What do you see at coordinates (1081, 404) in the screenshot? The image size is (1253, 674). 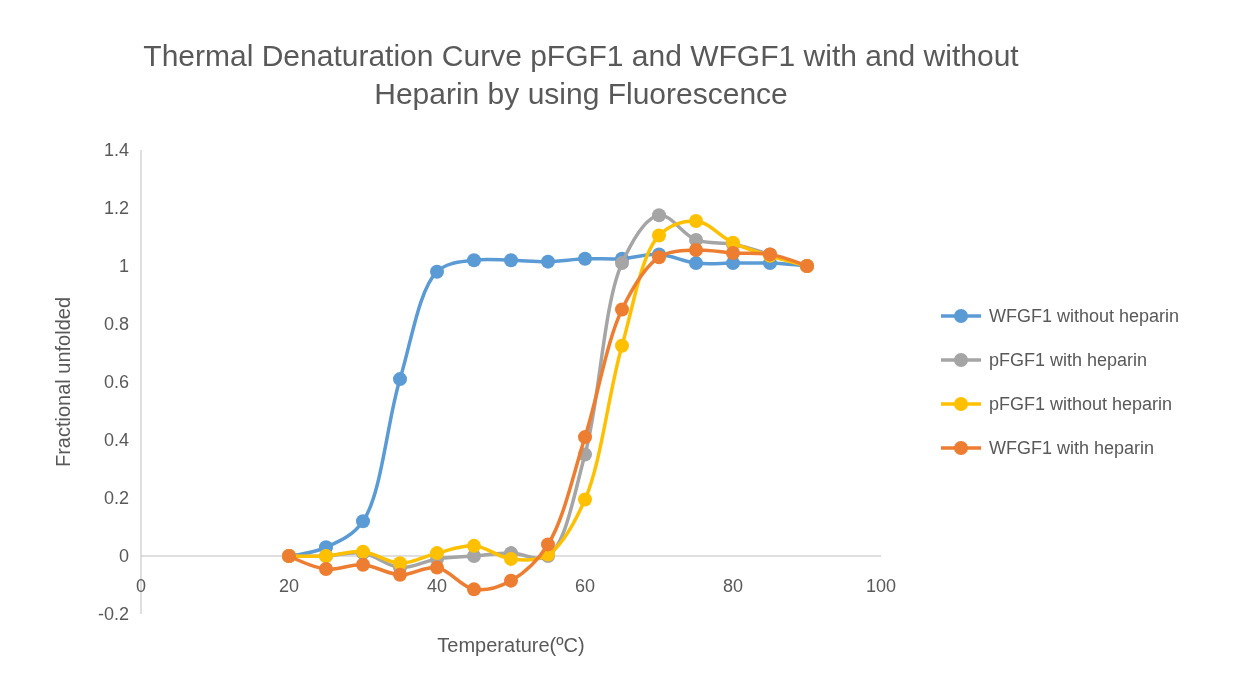 I see `legend-label: pFGF1 without heparin` at bounding box center [1081, 404].